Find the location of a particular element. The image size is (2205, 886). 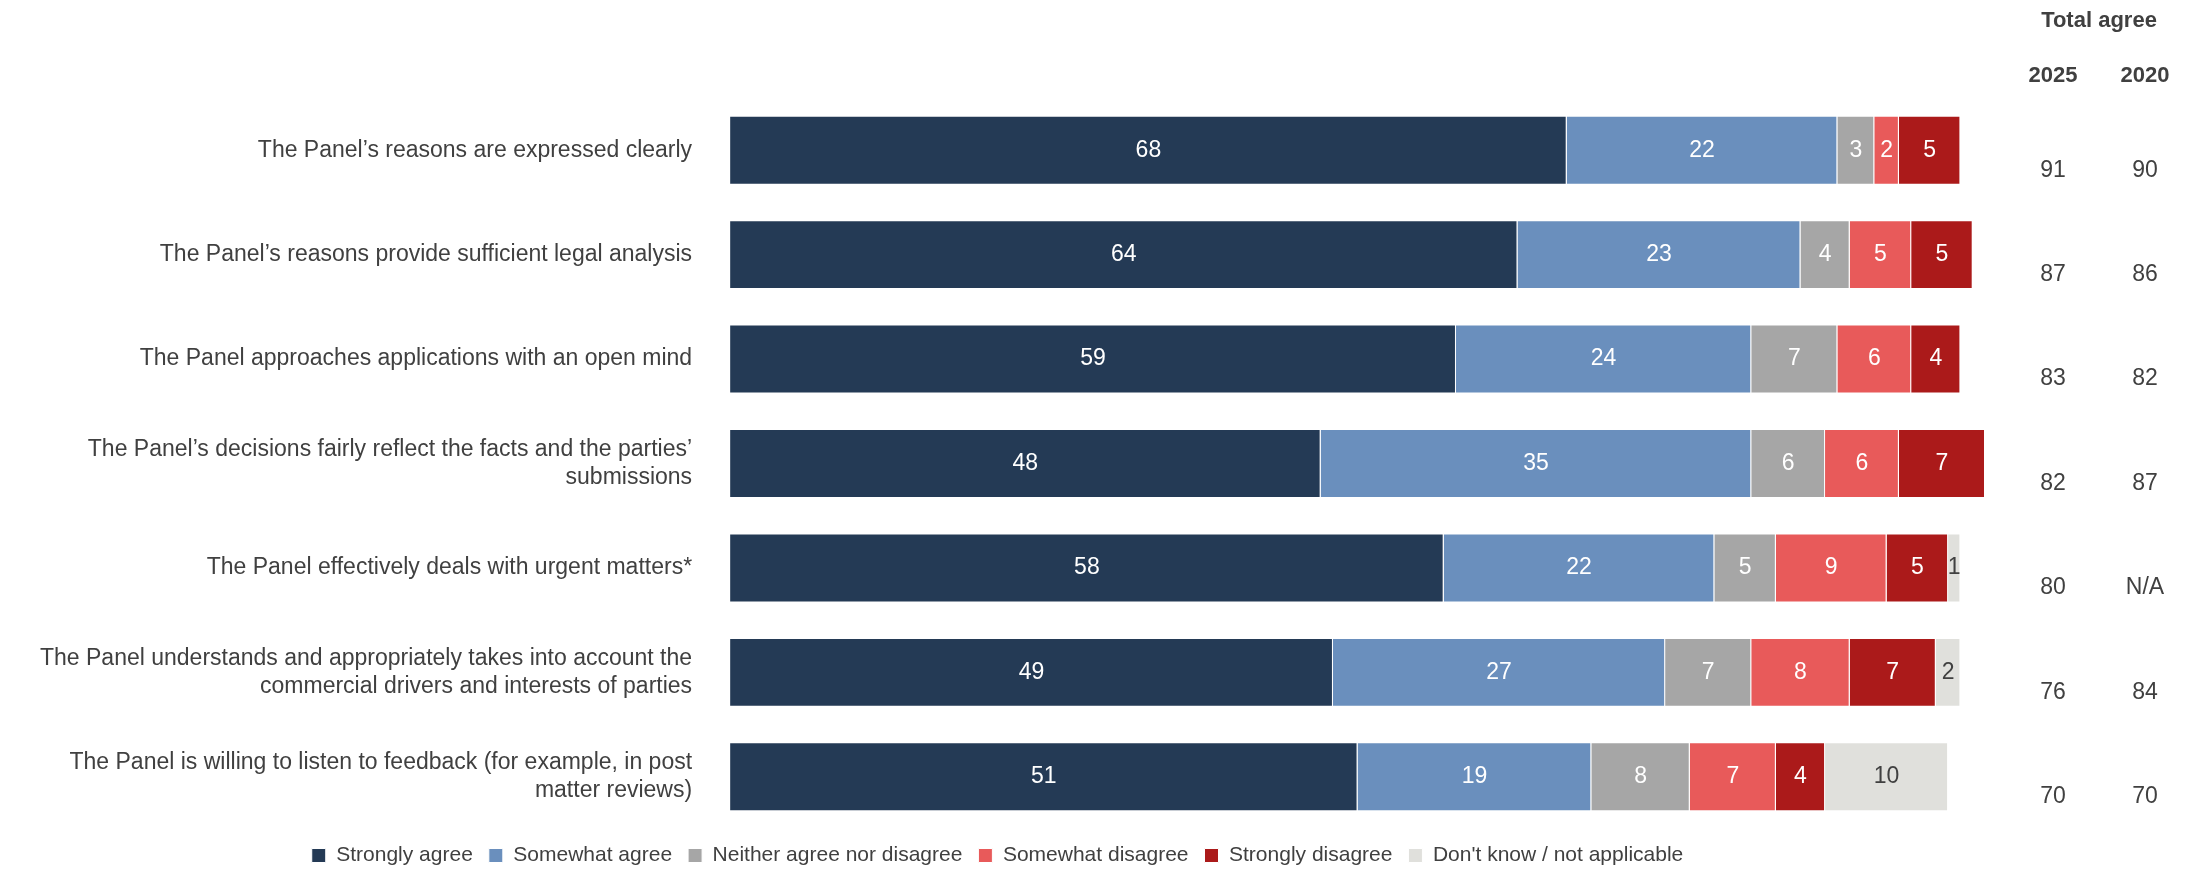

y-tick-label: The Panel’s reasons provide sufficient legal analysis is located at coordinates (426, 252).